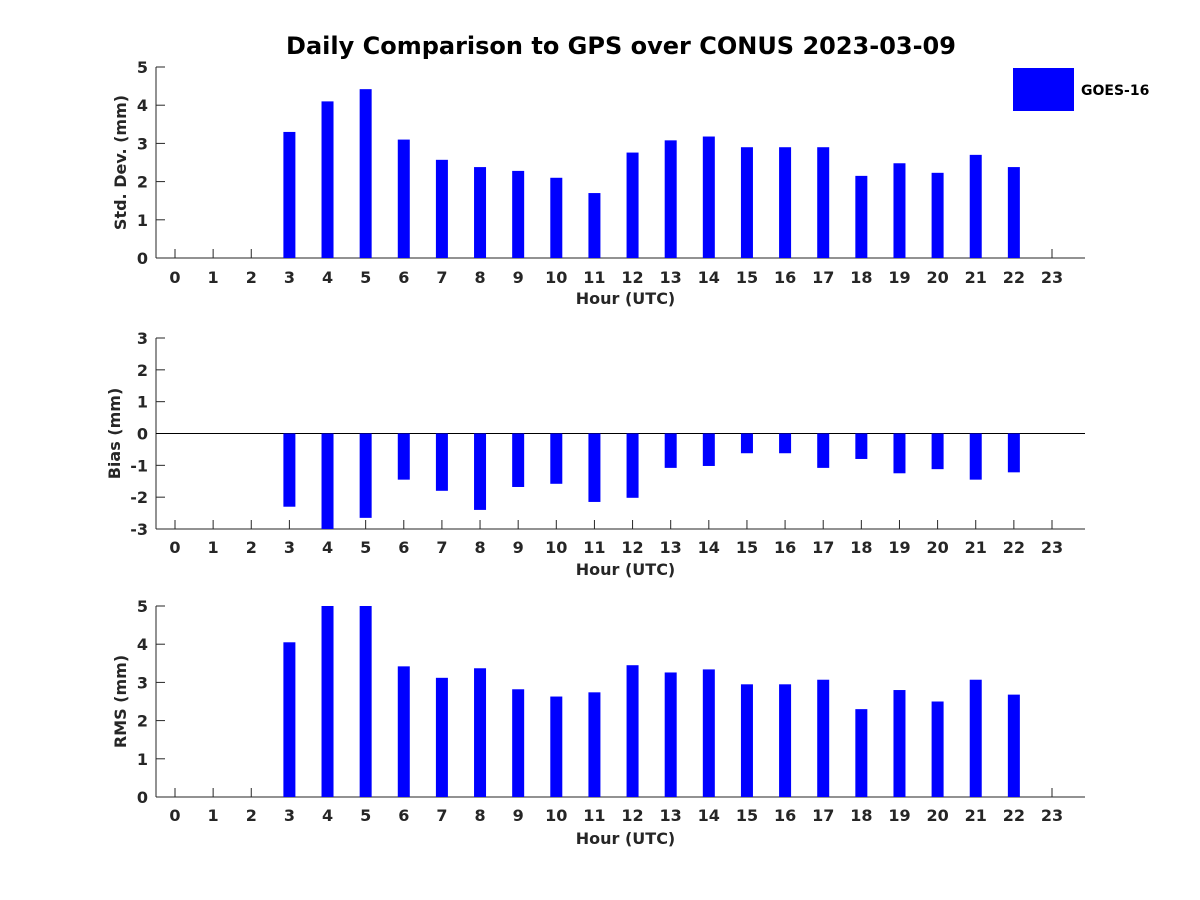 Image resolution: width=1200 pixels, height=900 pixels. Describe the element at coordinates (441, 277) in the screenshot. I see `x-tick-label: 7` at that location.